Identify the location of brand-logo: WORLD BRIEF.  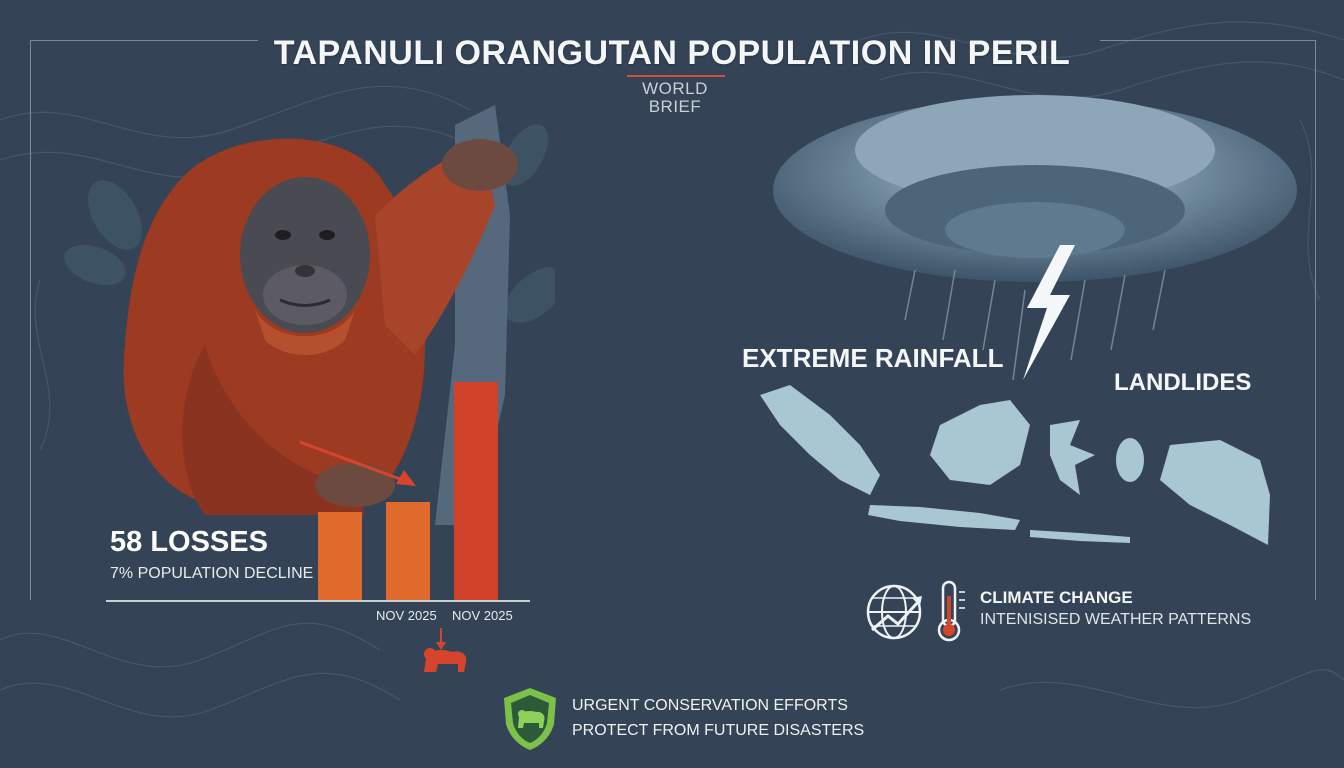
(675, 98).